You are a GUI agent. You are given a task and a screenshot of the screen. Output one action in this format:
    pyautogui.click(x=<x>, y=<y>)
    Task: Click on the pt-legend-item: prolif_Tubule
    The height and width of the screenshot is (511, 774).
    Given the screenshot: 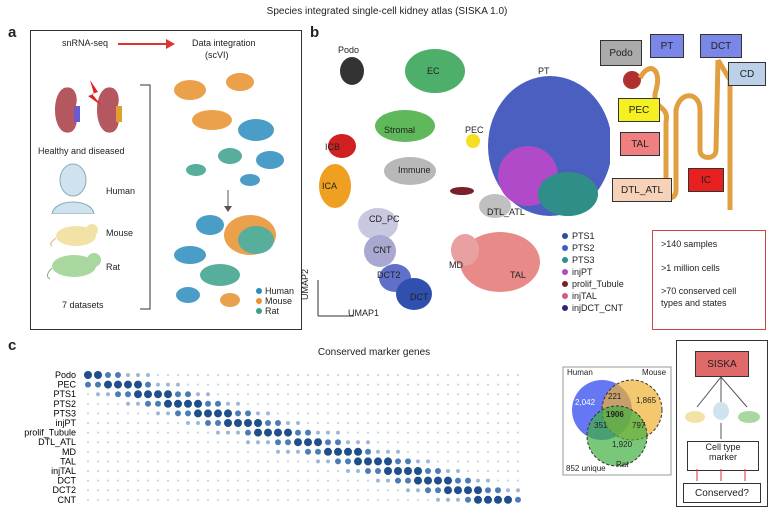 What is the action you would take?
    pyautogui.click(x=593, y=284)
    